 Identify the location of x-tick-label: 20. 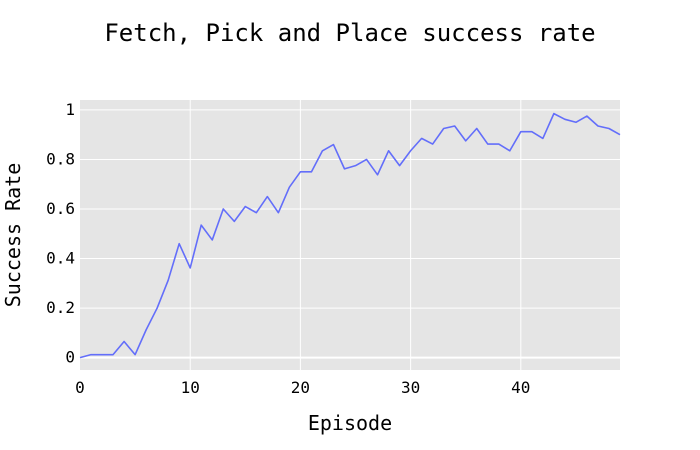
(300, 387).